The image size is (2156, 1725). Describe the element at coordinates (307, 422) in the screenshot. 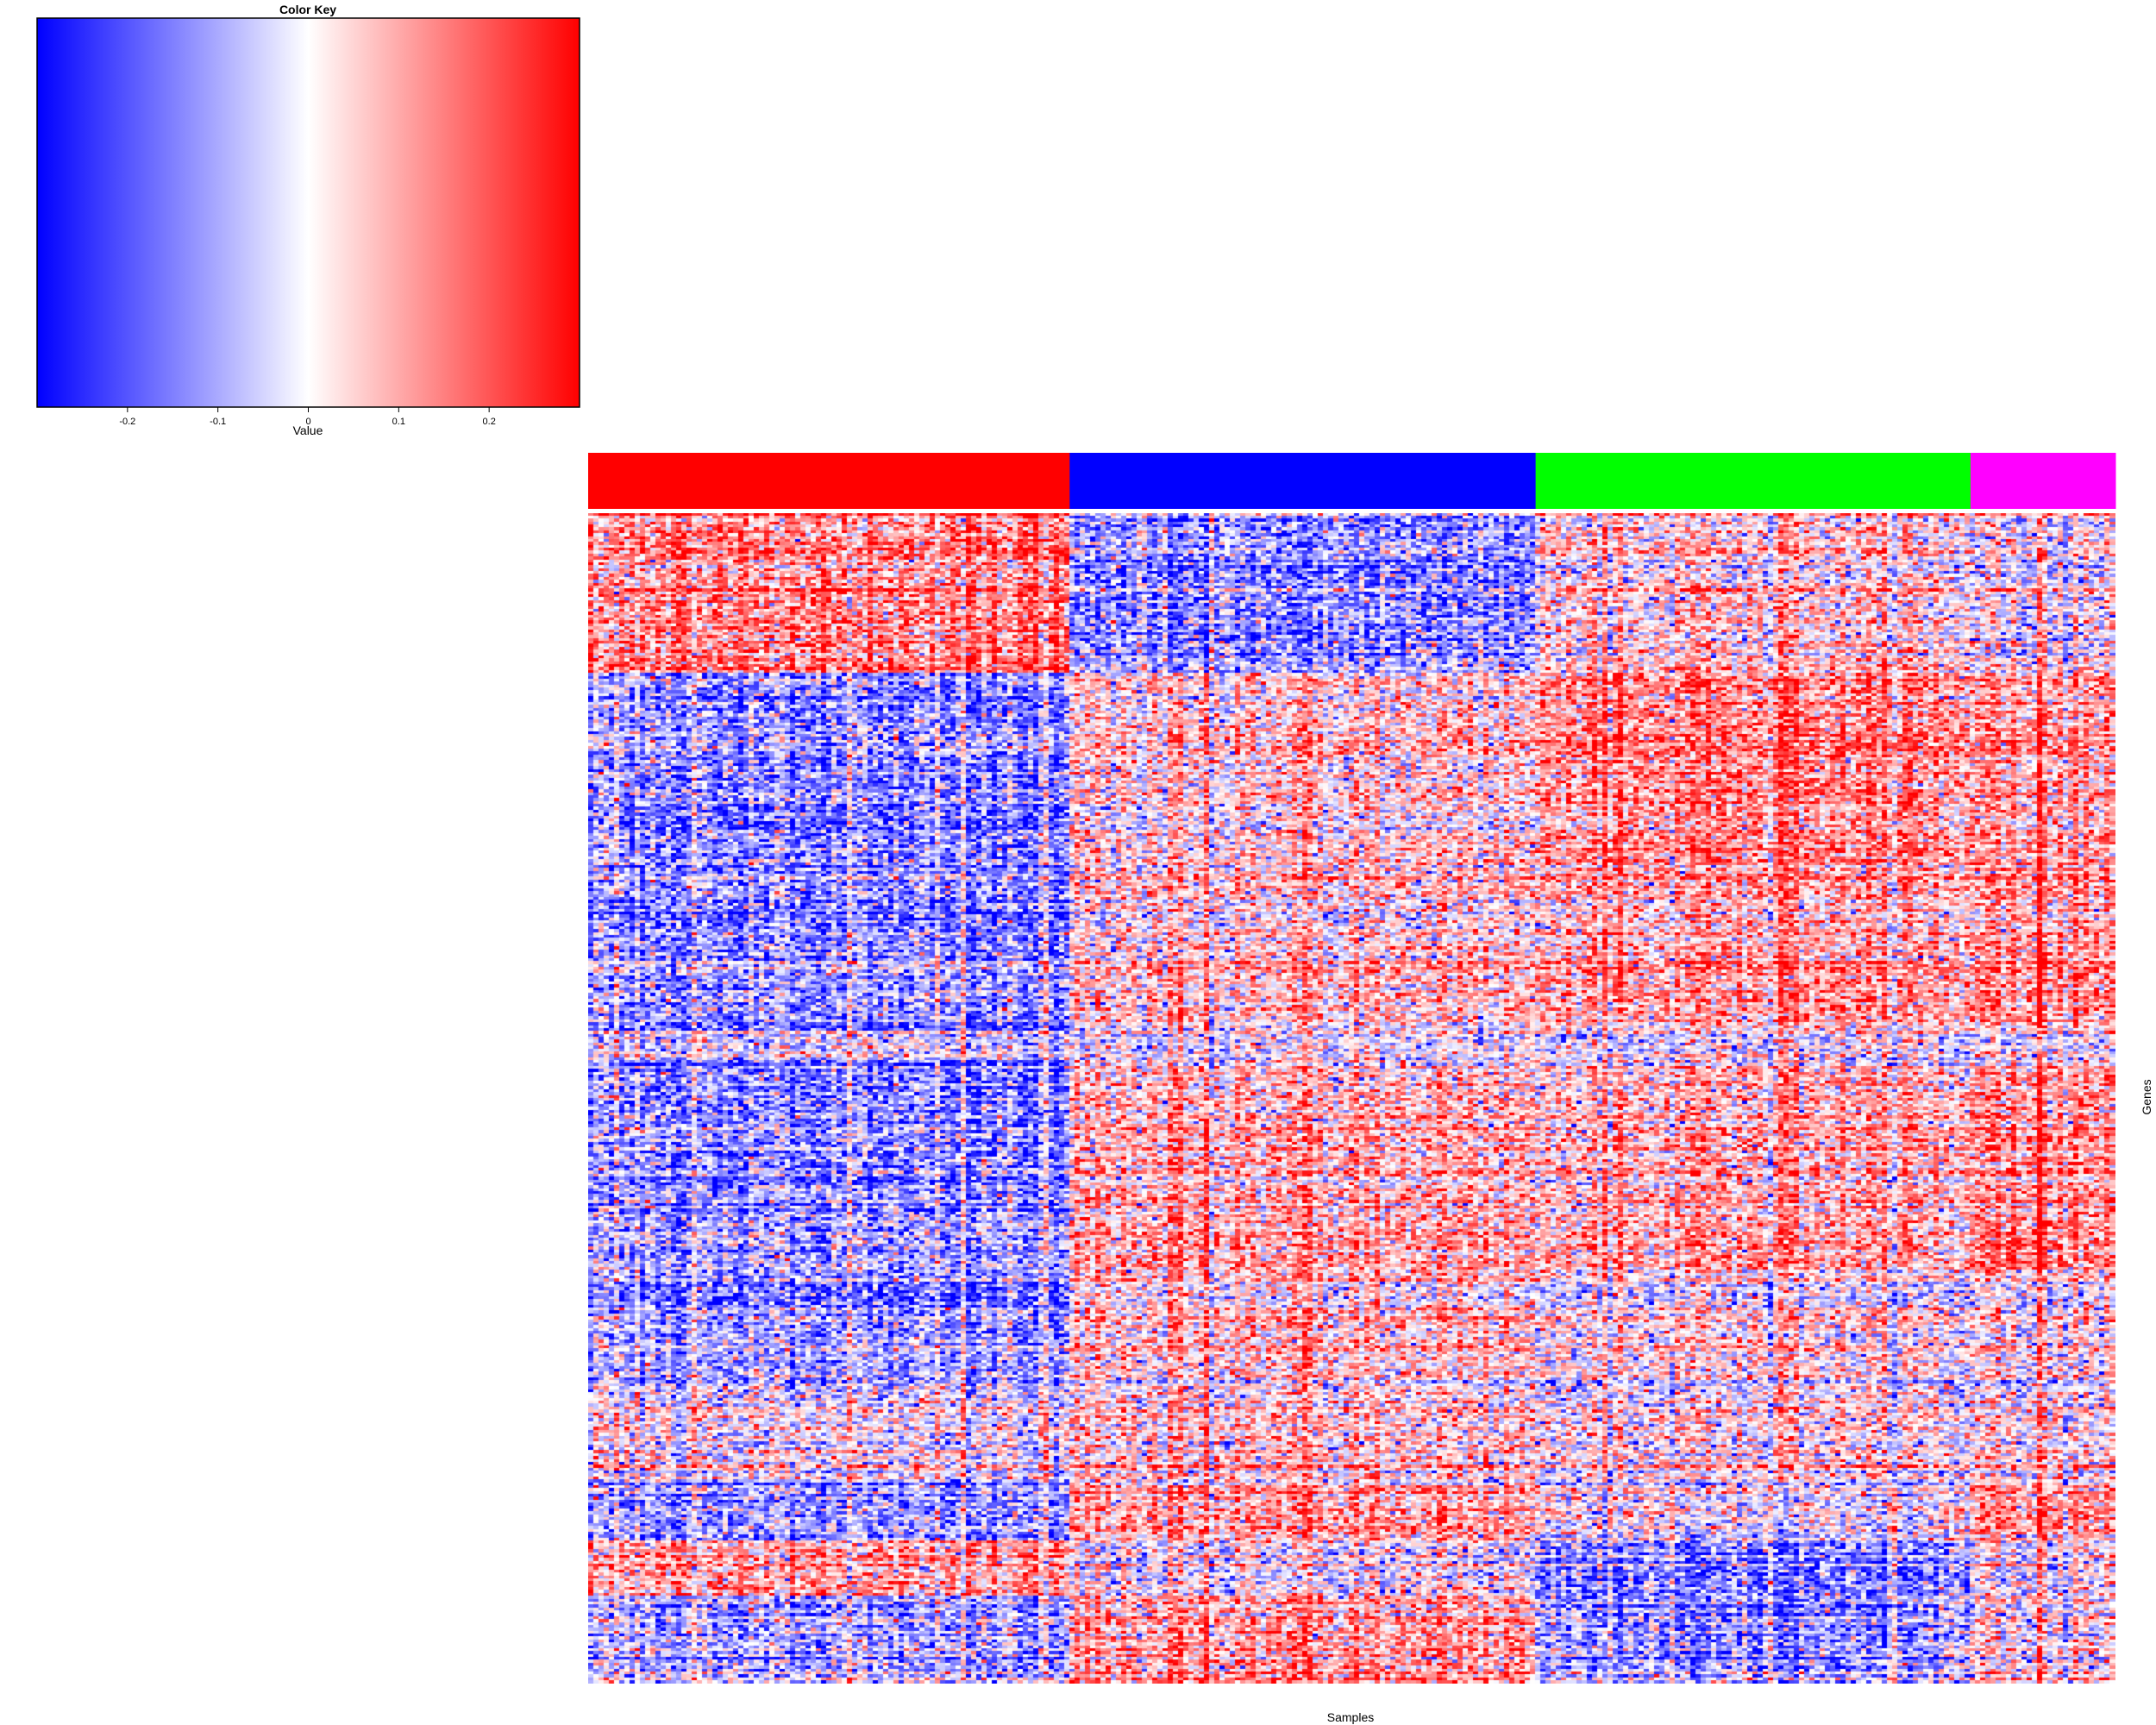

I see `color-key-tick-label: 0` at that location.